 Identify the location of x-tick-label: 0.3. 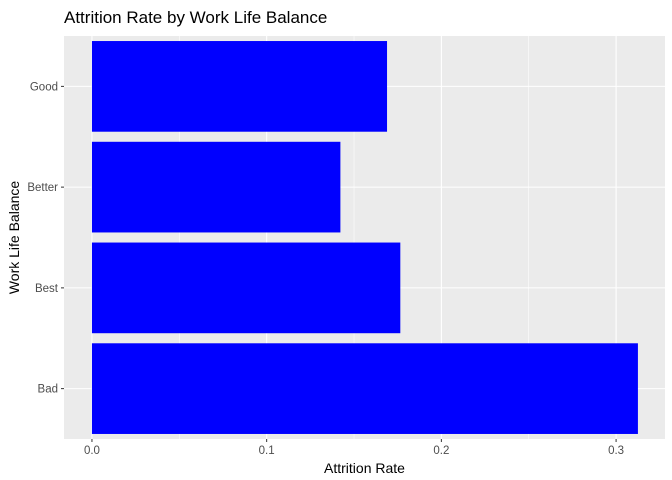
(616, 451).